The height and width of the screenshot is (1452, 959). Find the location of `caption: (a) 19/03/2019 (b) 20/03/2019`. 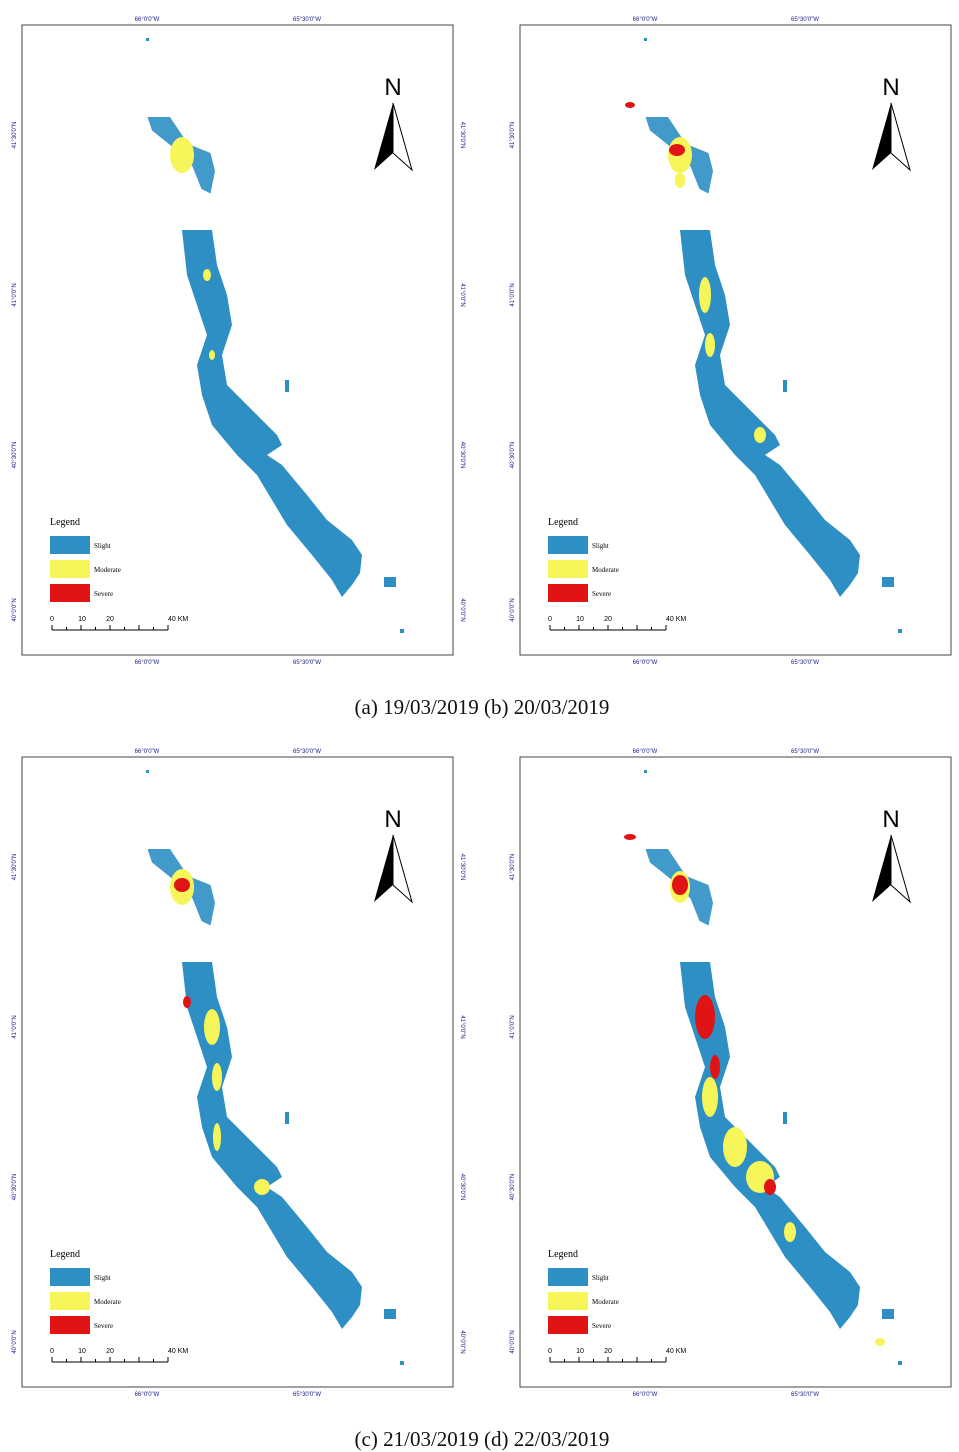

caption: (a) 19/03/2019 (b) 20/03/2019 is located at coordinates (482, 707).